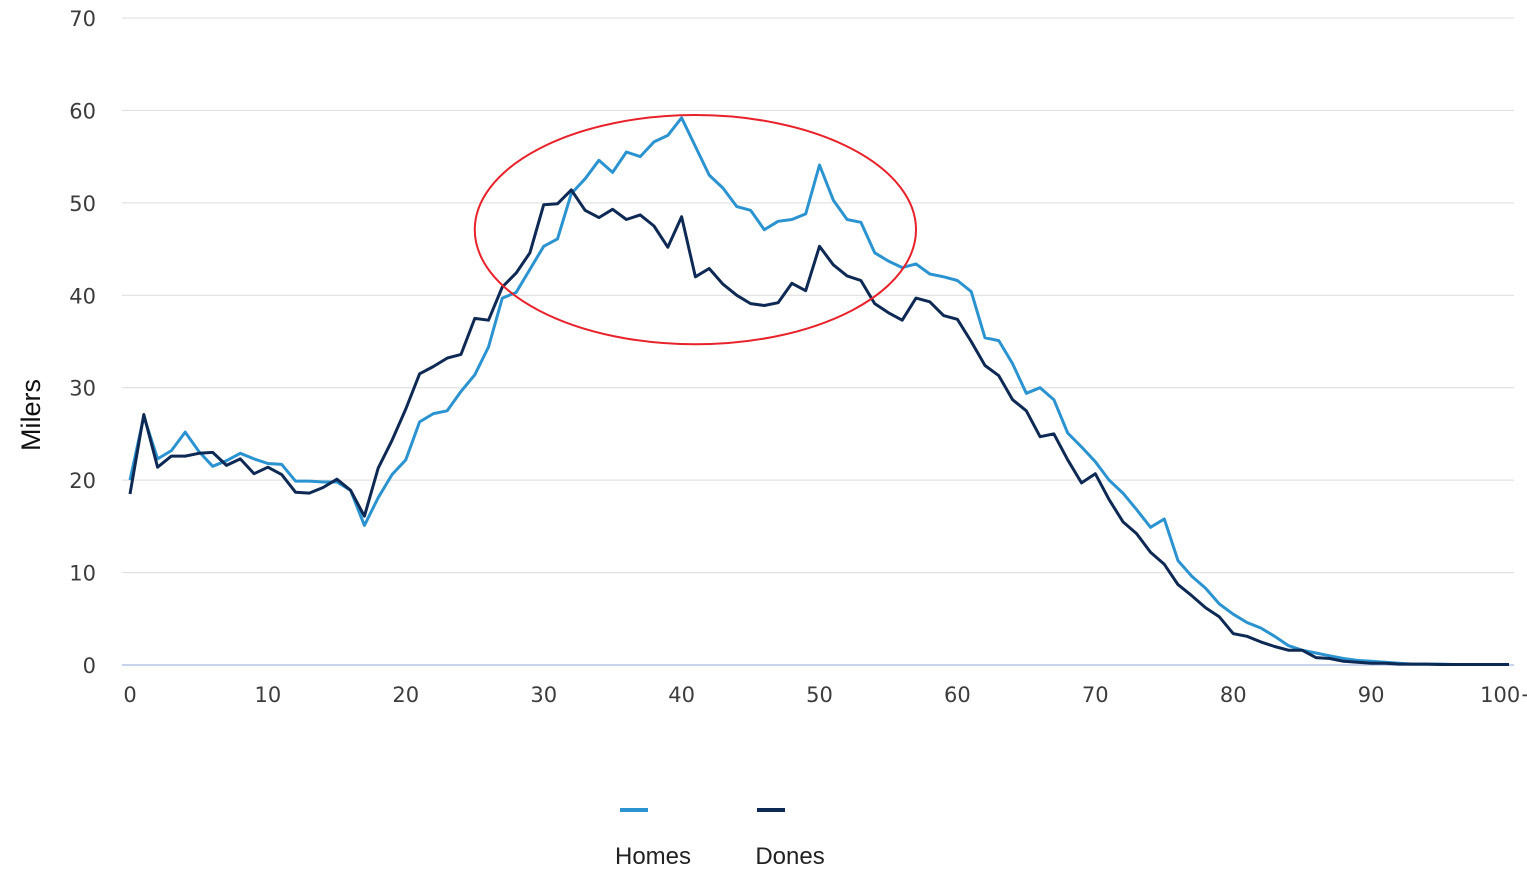 The image size is (1527, 870). Describe the element at coordinates (89, 666) in the screenshot. I see `y-tick-label: 0` at that location.